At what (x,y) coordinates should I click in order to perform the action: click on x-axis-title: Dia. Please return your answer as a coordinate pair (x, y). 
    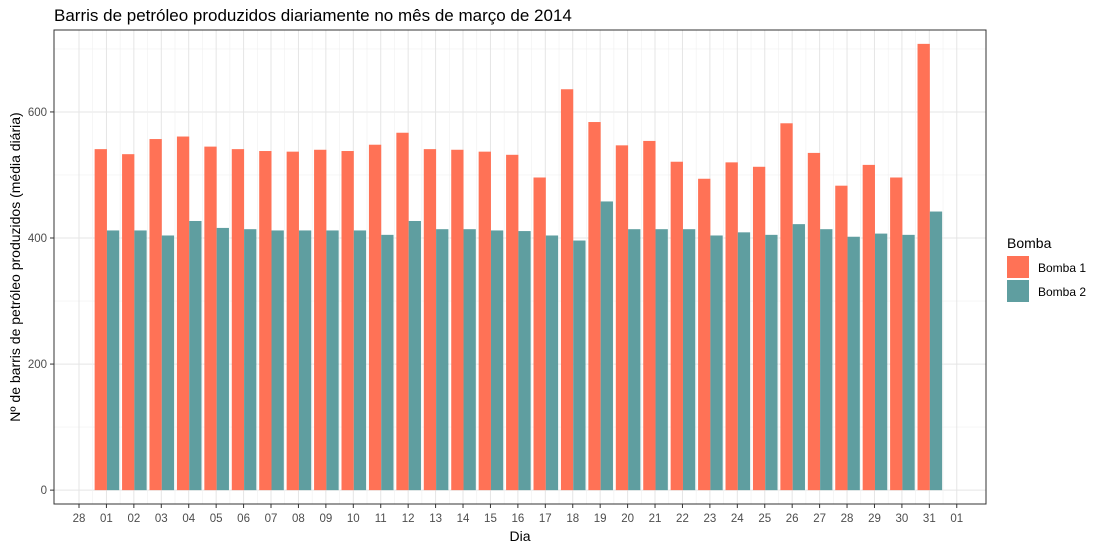
    Looking at the image, I should click on (519, 536).